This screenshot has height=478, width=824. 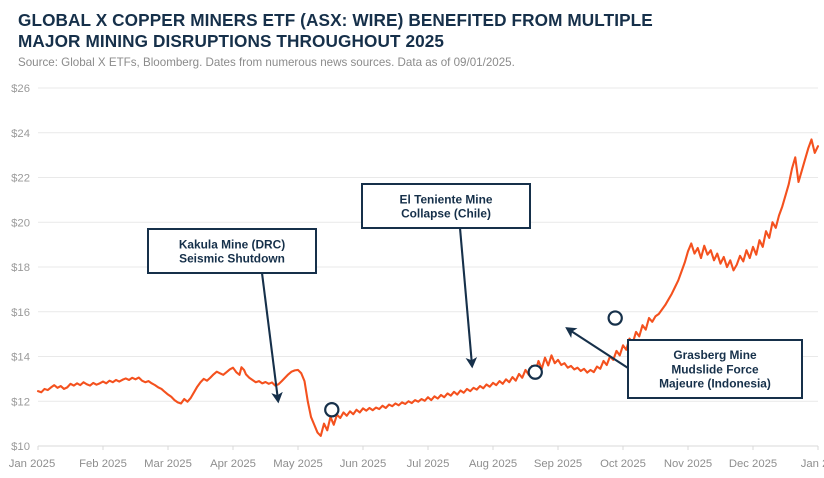 I want to click on annotation-line: Grasberg Mine, so click(x=715, y=355).